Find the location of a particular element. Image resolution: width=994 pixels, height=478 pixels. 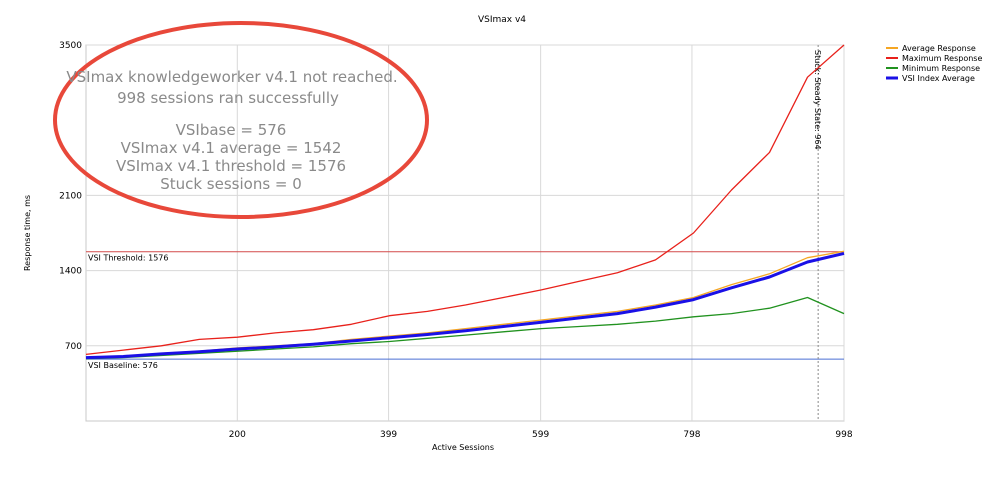

x-tick-label: 998 is located at coordinates (843, 435).